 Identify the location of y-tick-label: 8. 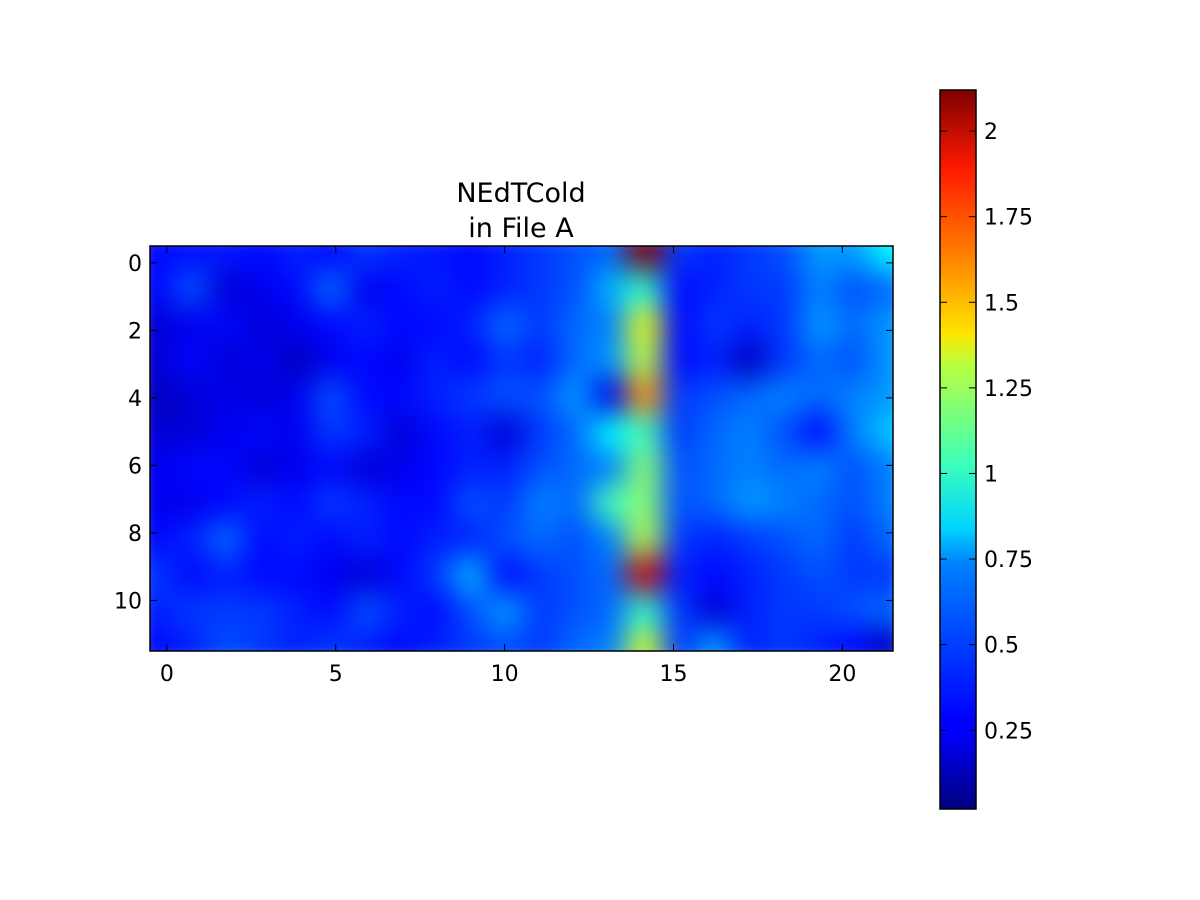
(135, 534).